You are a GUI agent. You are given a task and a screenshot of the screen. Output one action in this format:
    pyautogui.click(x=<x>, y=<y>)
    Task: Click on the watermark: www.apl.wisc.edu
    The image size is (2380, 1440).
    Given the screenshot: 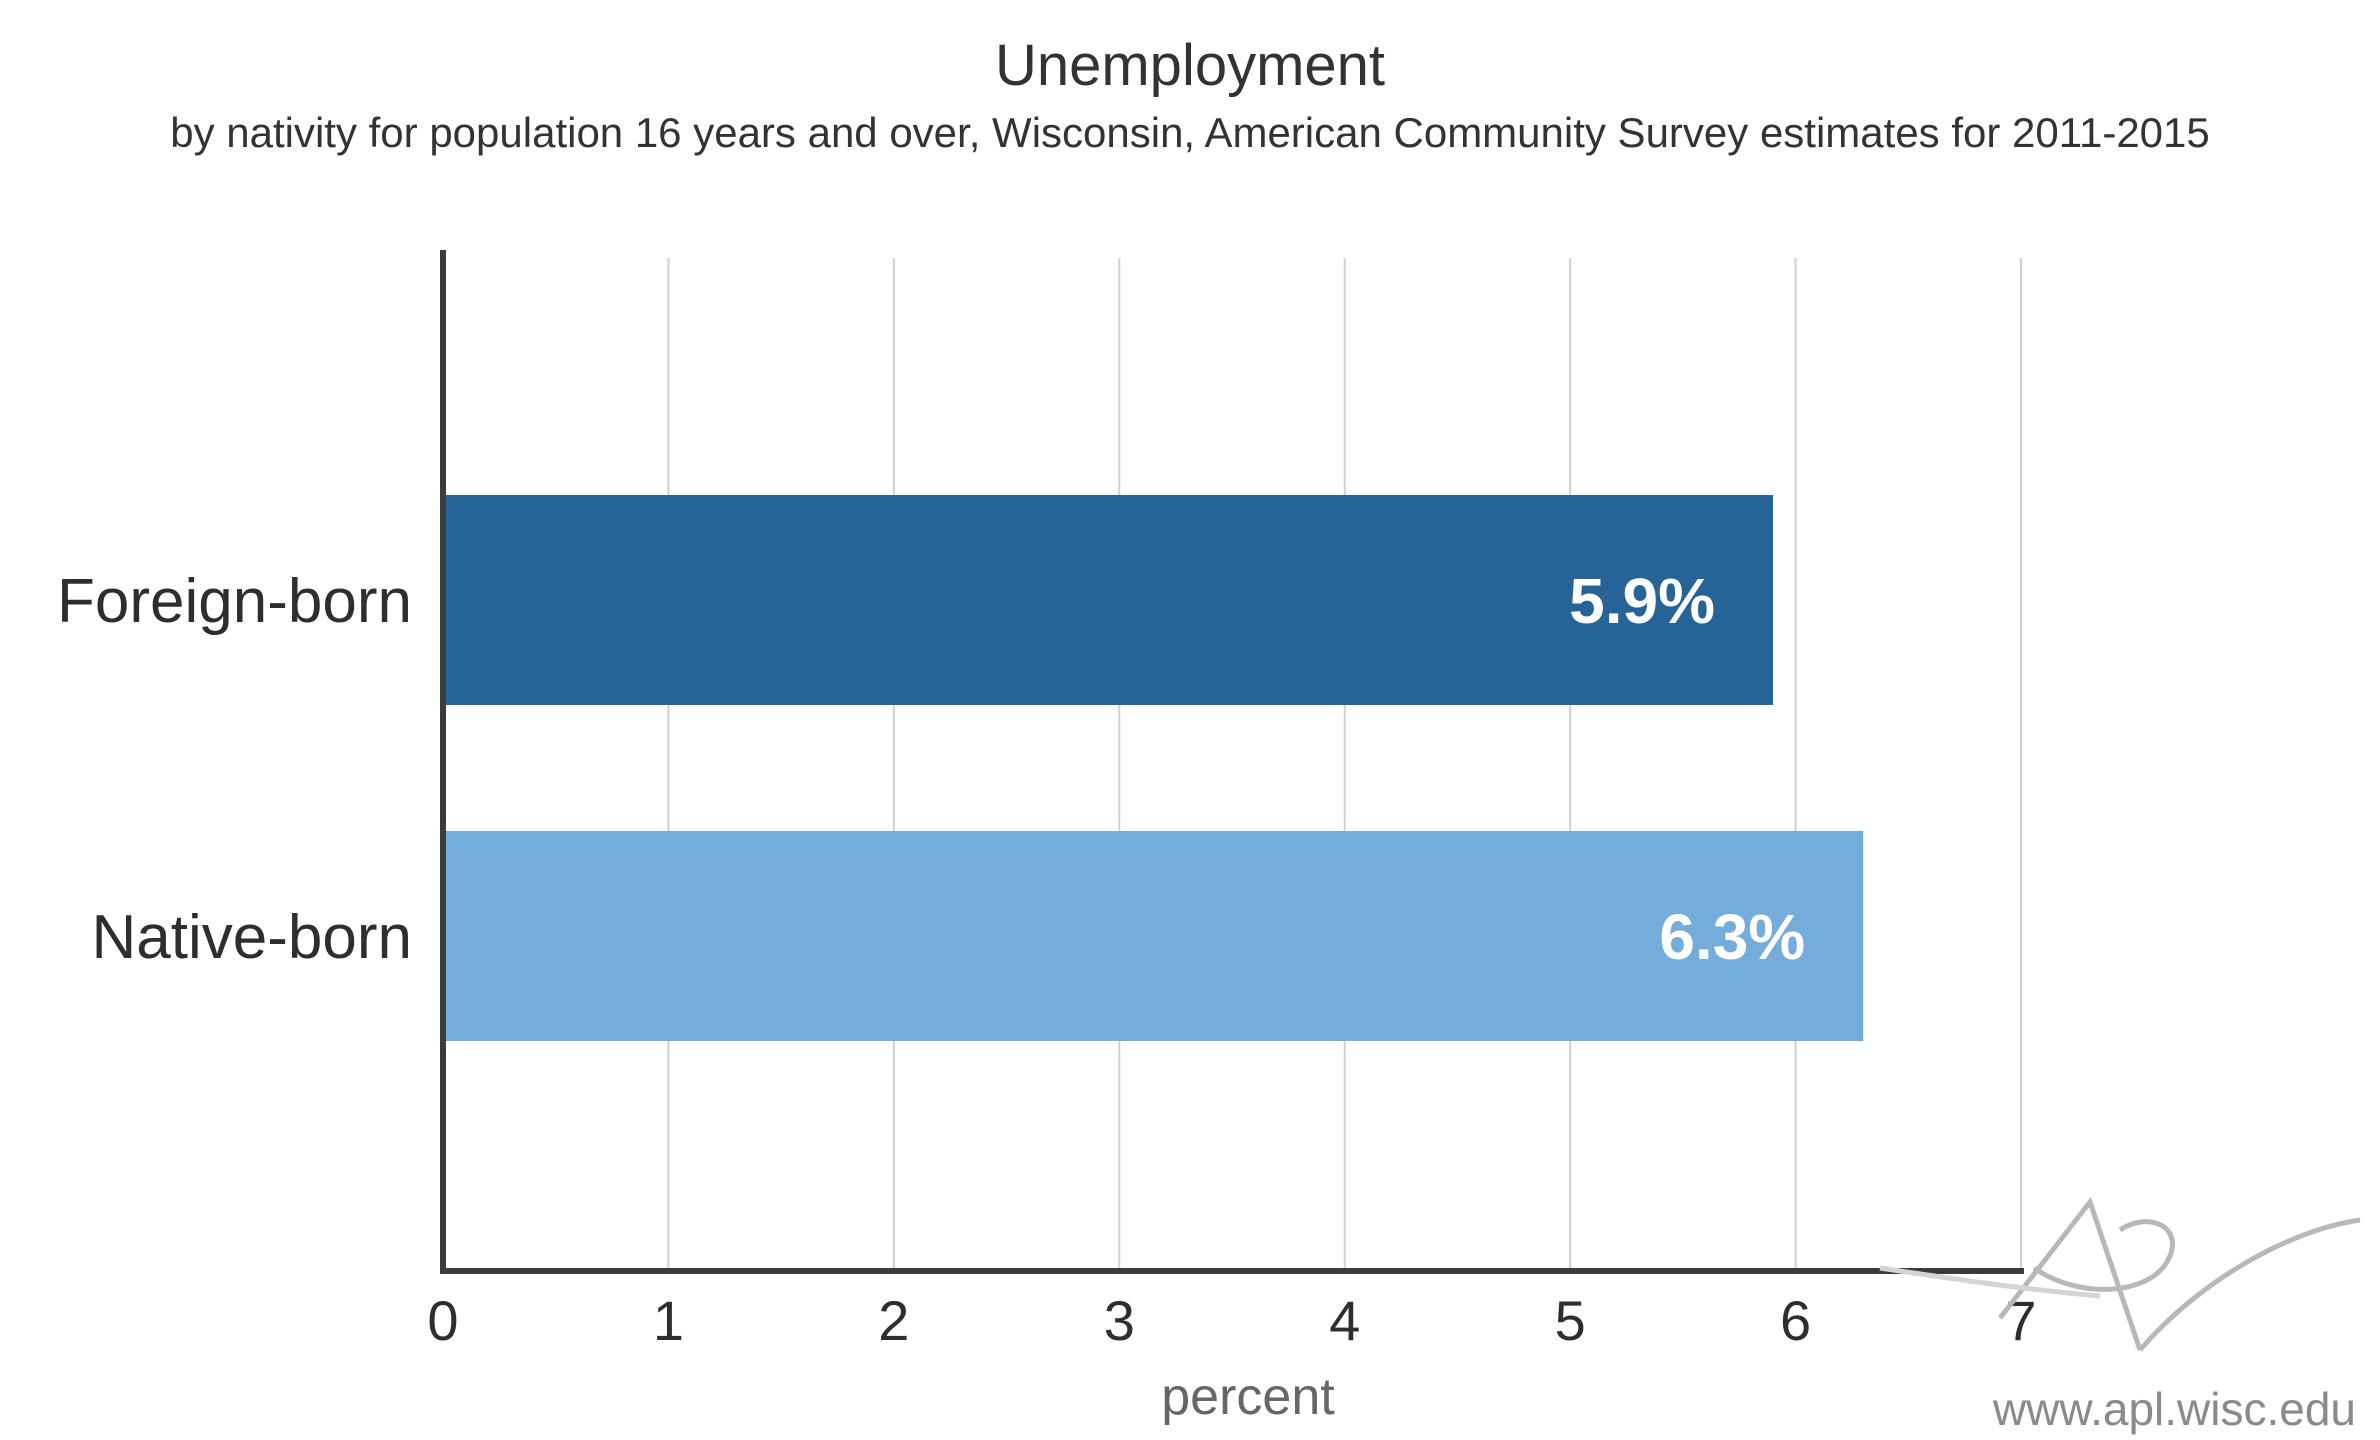 What is the action you would take?
    pyautogui.click(x=2120, y=1315)
    